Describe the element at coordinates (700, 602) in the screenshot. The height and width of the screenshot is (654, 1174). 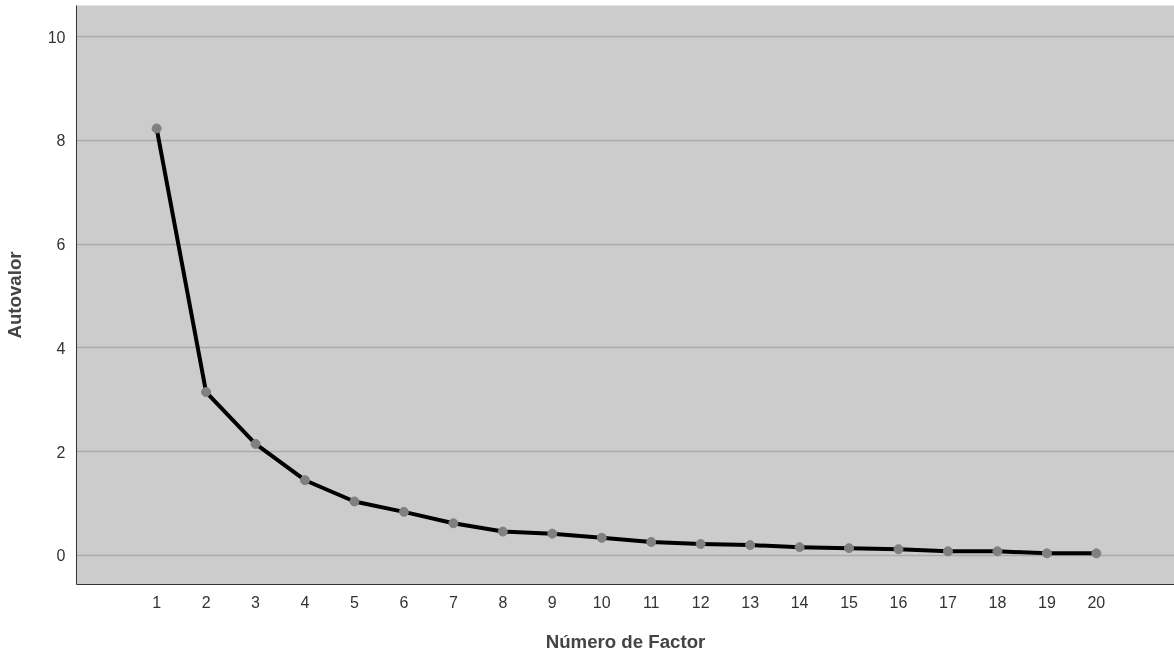
I see `x-tick-label: 12` at that location.